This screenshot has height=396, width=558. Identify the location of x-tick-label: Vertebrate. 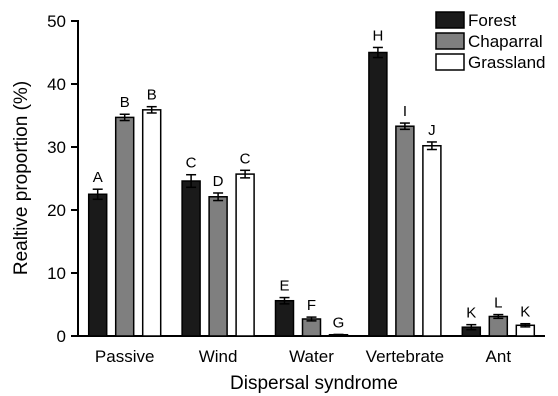
(405, 356).